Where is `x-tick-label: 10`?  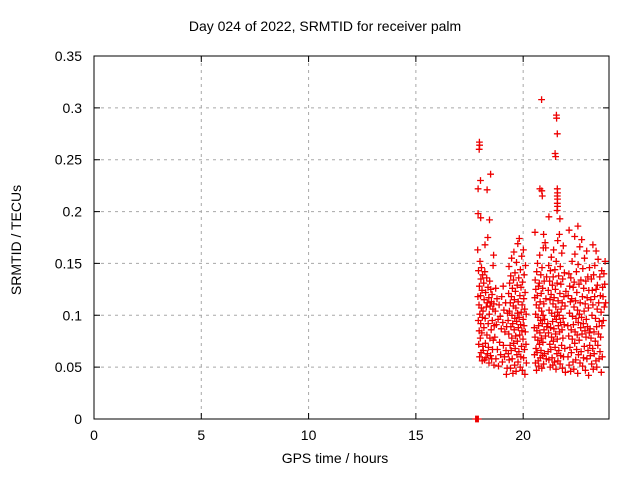 x-tick-label: 10 is located at coordinates (309, 435).